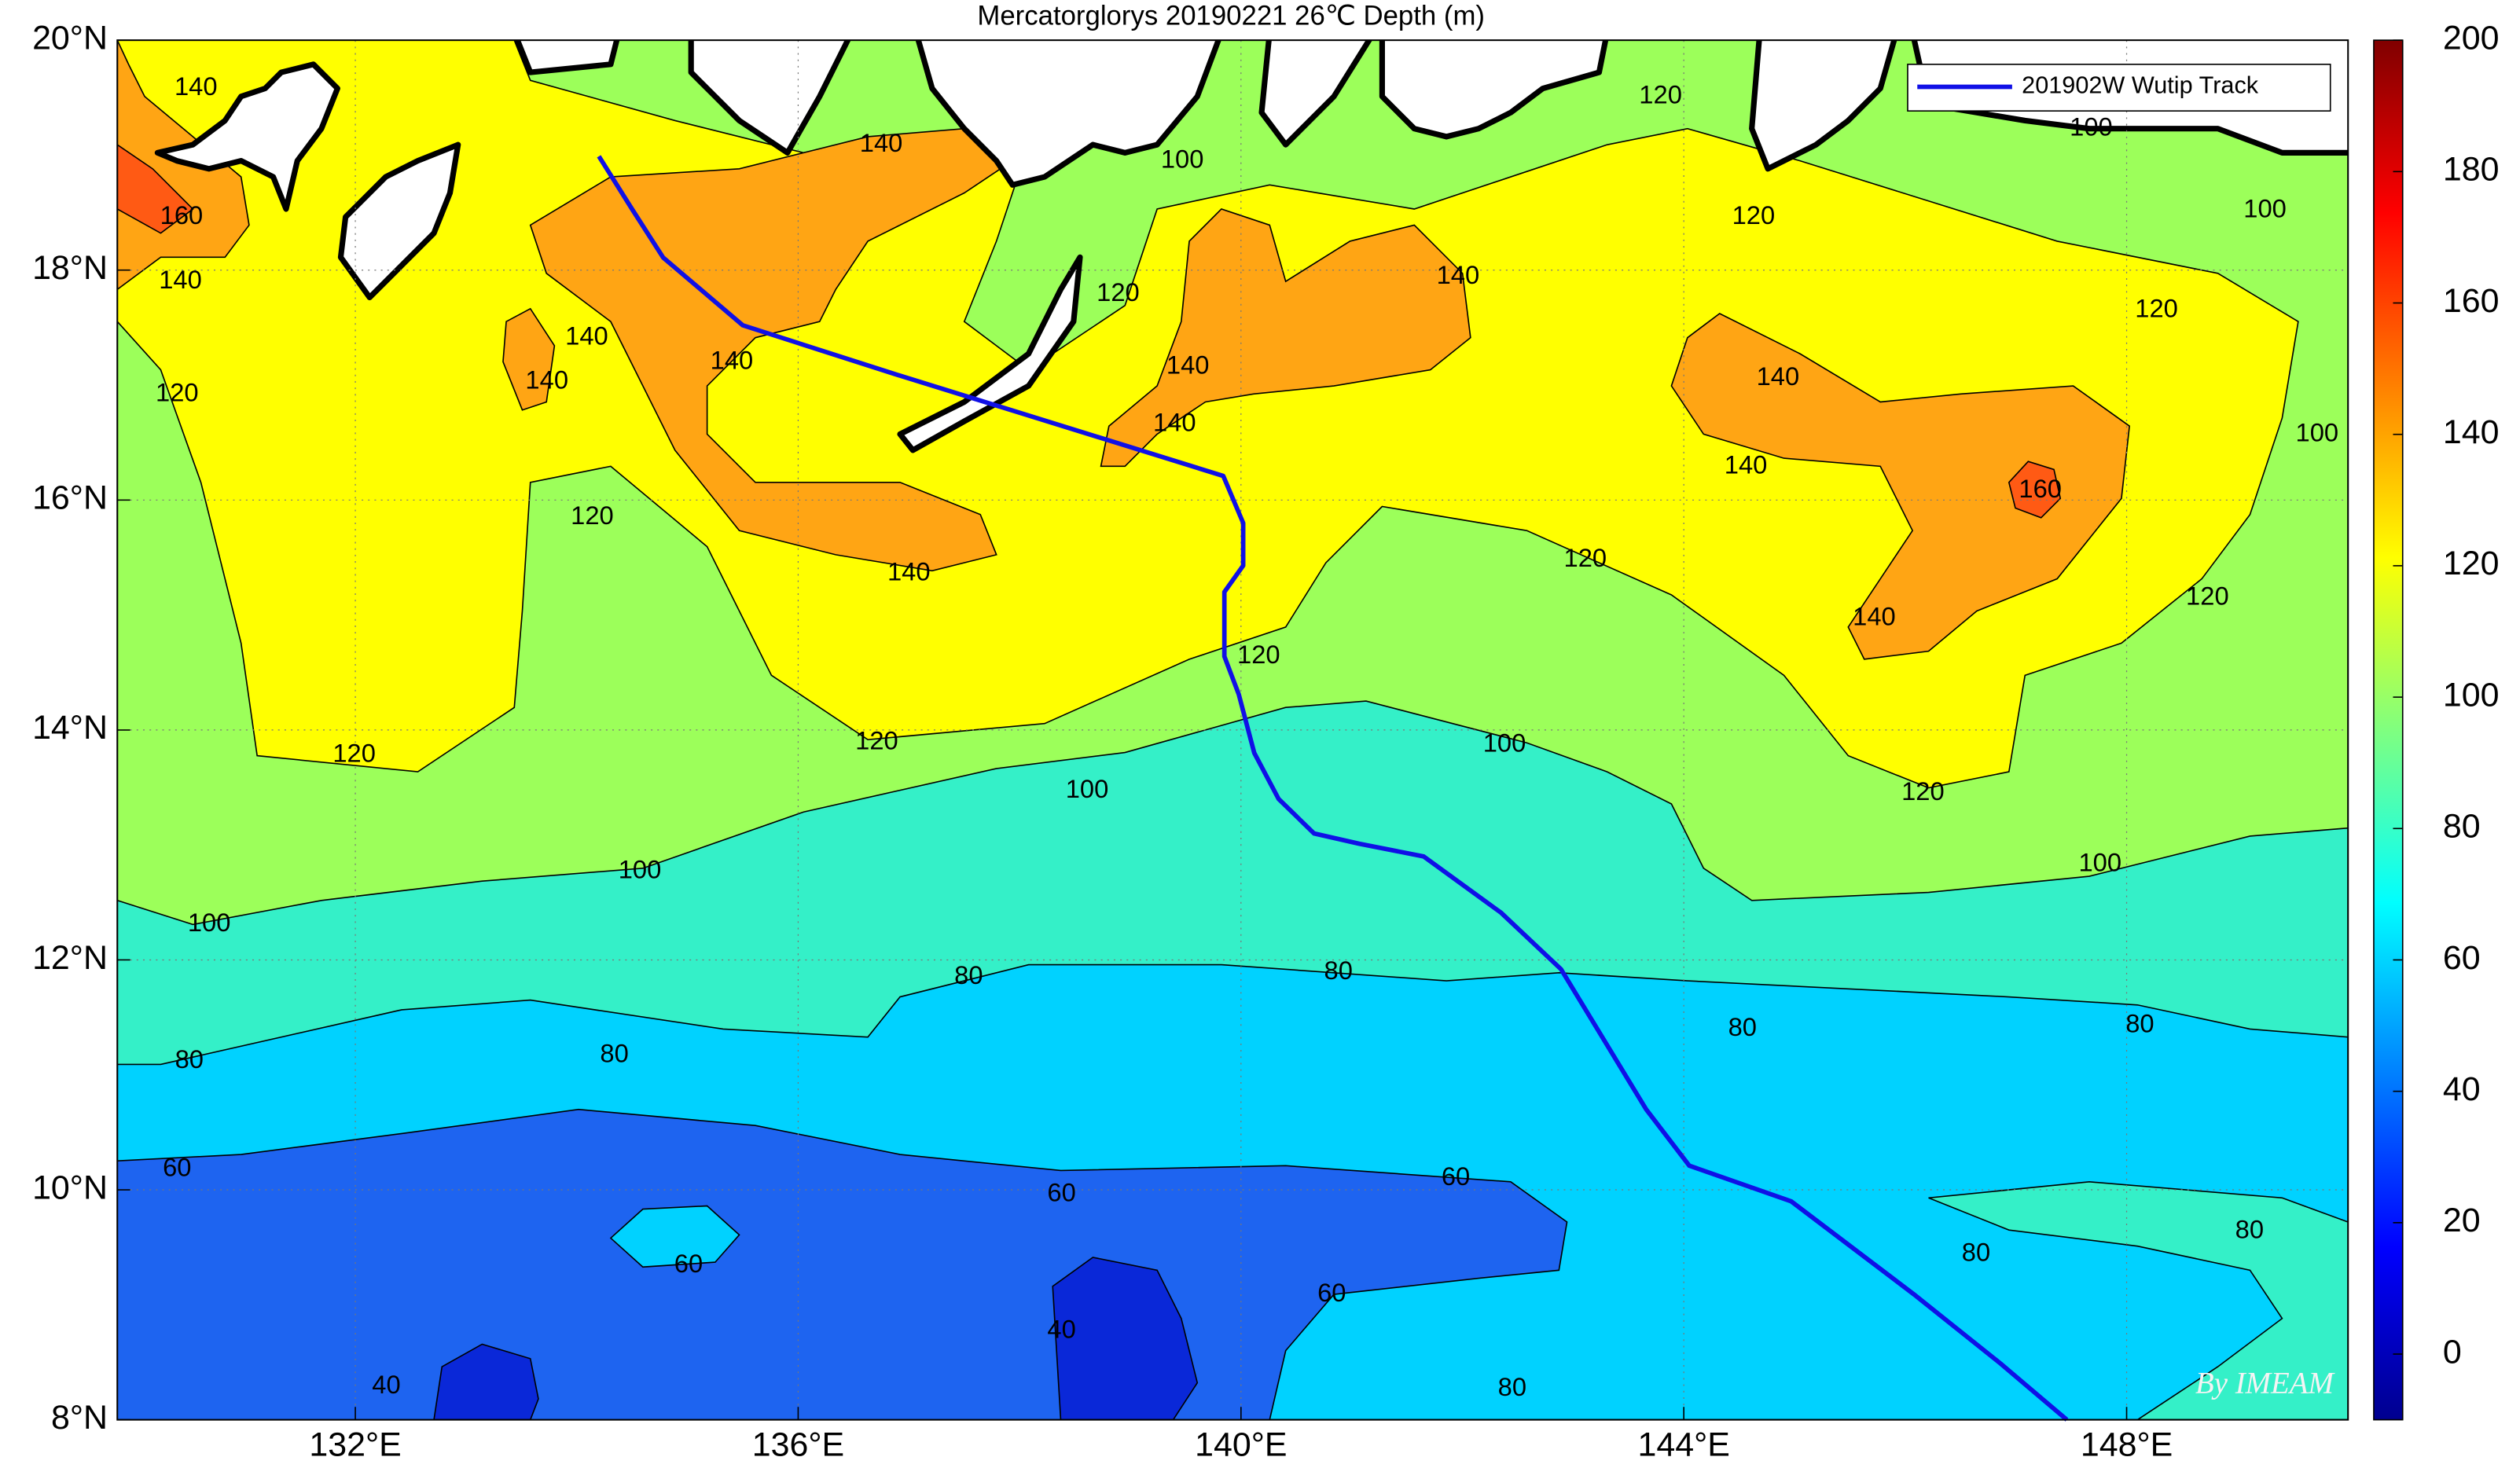  Describe the element at coordinates (2265, 1383) in the screenshot. I see `watermark: By IMEAM` at that location.